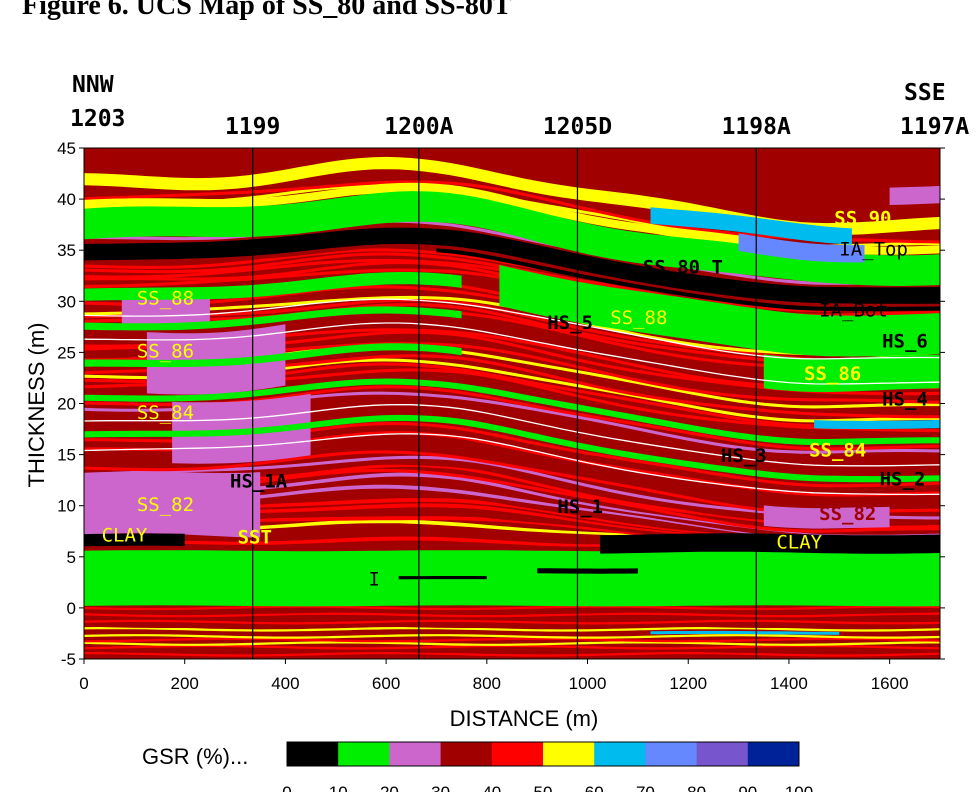 The image size is (979, 792). I want to click on annotation-label: HS_1A, so click(259, 481).